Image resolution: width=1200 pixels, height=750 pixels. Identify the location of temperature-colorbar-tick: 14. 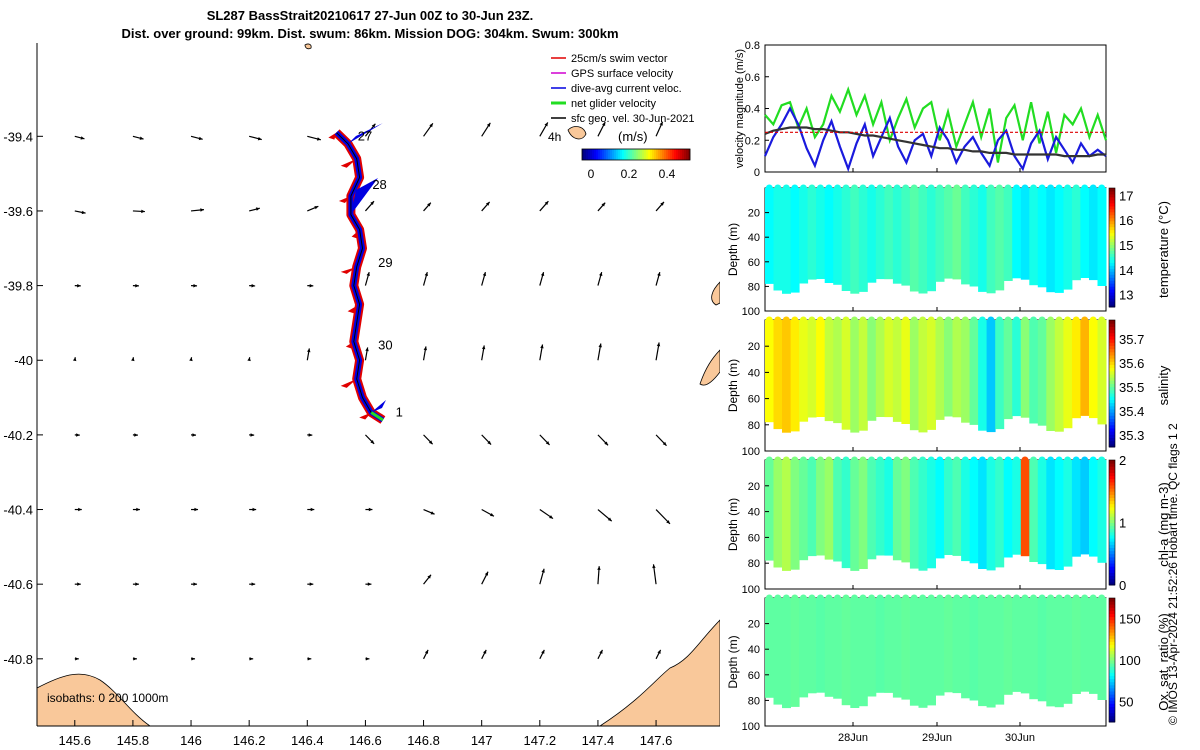
(1126, 270).